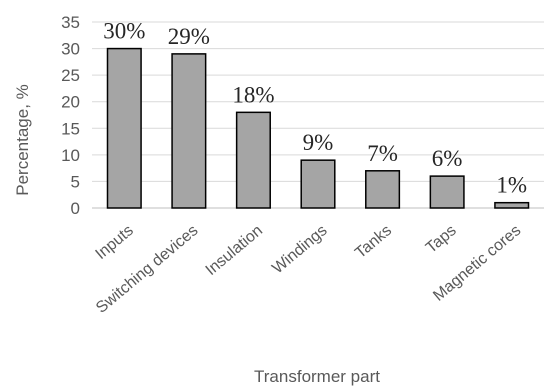 The height and width of the screenshot is (387, 556). I want to click on y-tick-label: 20, so click(70, 102).